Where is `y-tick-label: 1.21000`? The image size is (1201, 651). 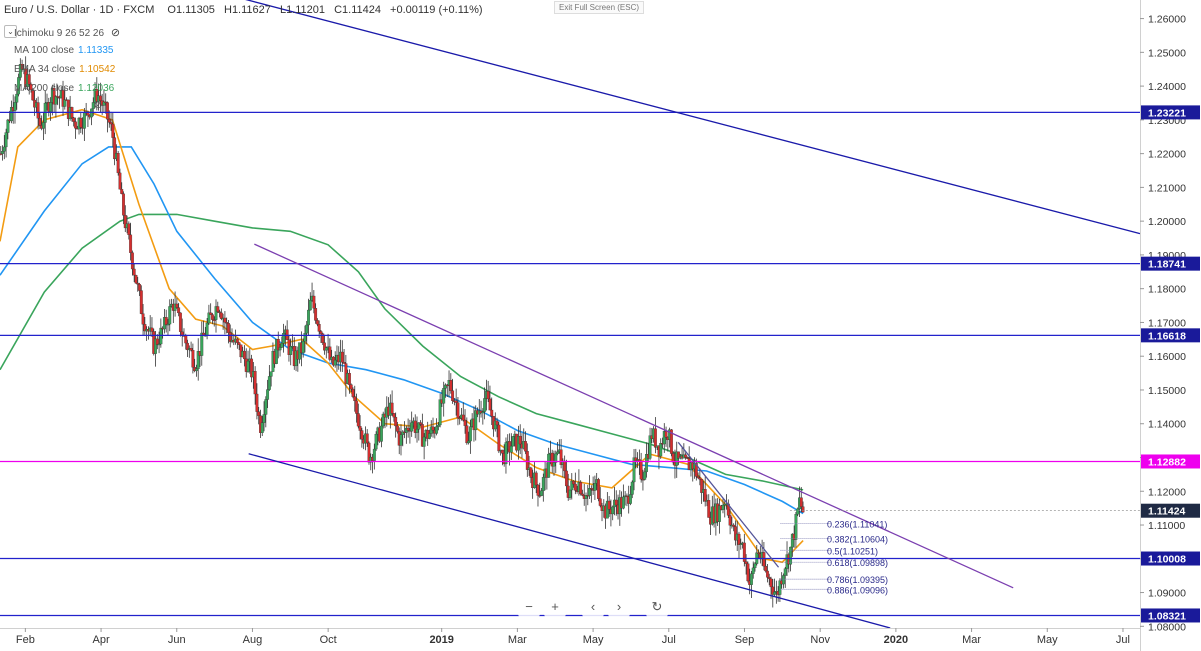 y-tick-label: 1.21000 is located at coordinates (1167, 188).